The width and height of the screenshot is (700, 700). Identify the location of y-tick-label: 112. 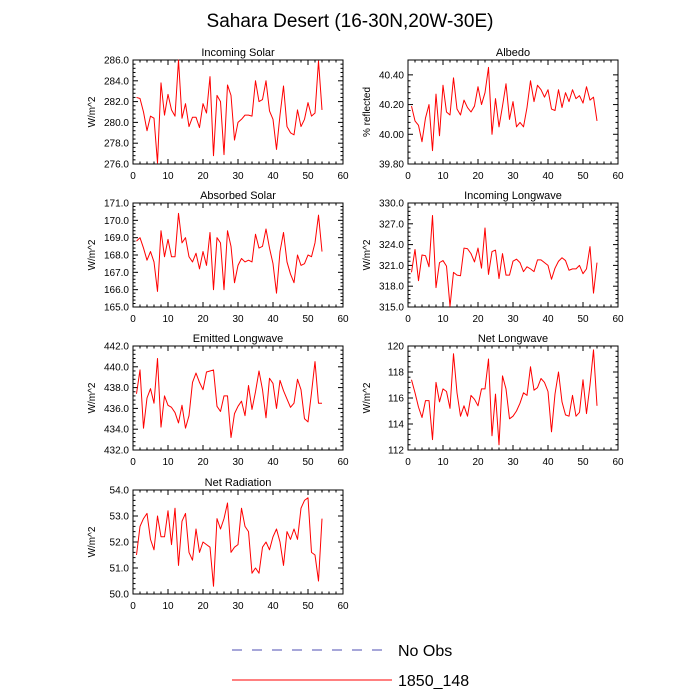
(396, 451).